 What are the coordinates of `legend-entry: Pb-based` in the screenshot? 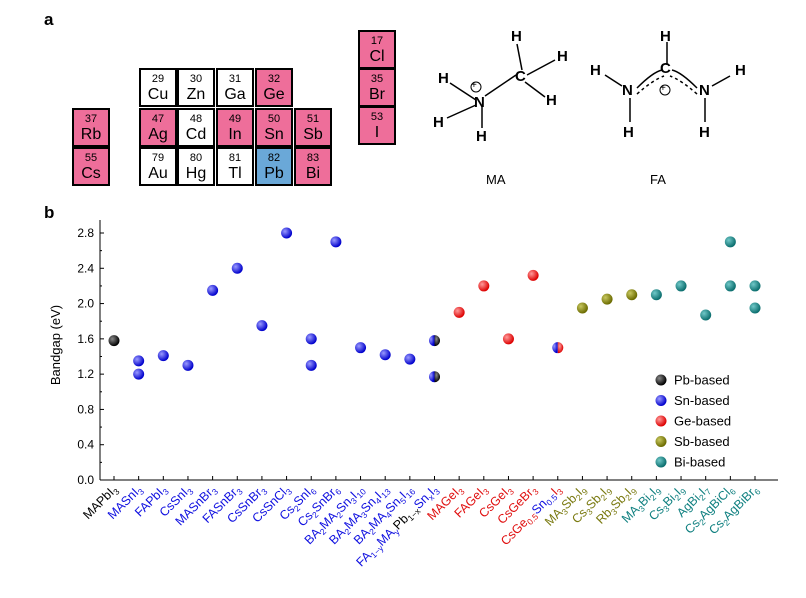 It's located at (702, 380).